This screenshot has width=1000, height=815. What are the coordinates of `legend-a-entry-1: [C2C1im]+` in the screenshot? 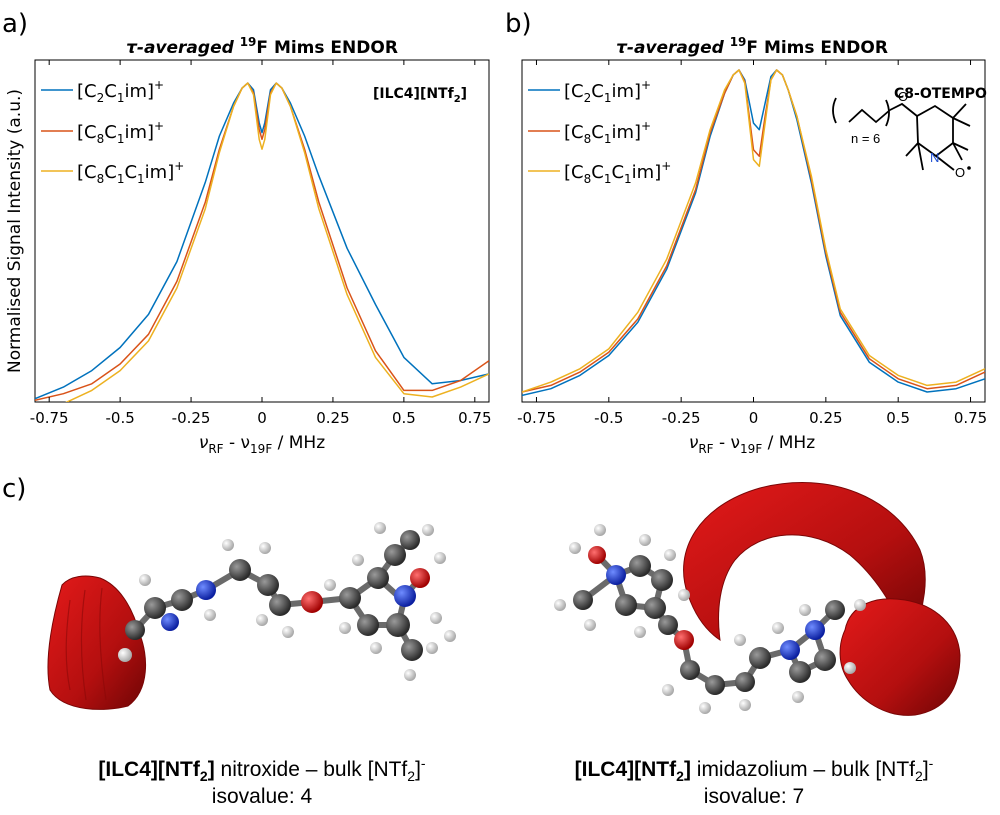 It's located at (120, 91).